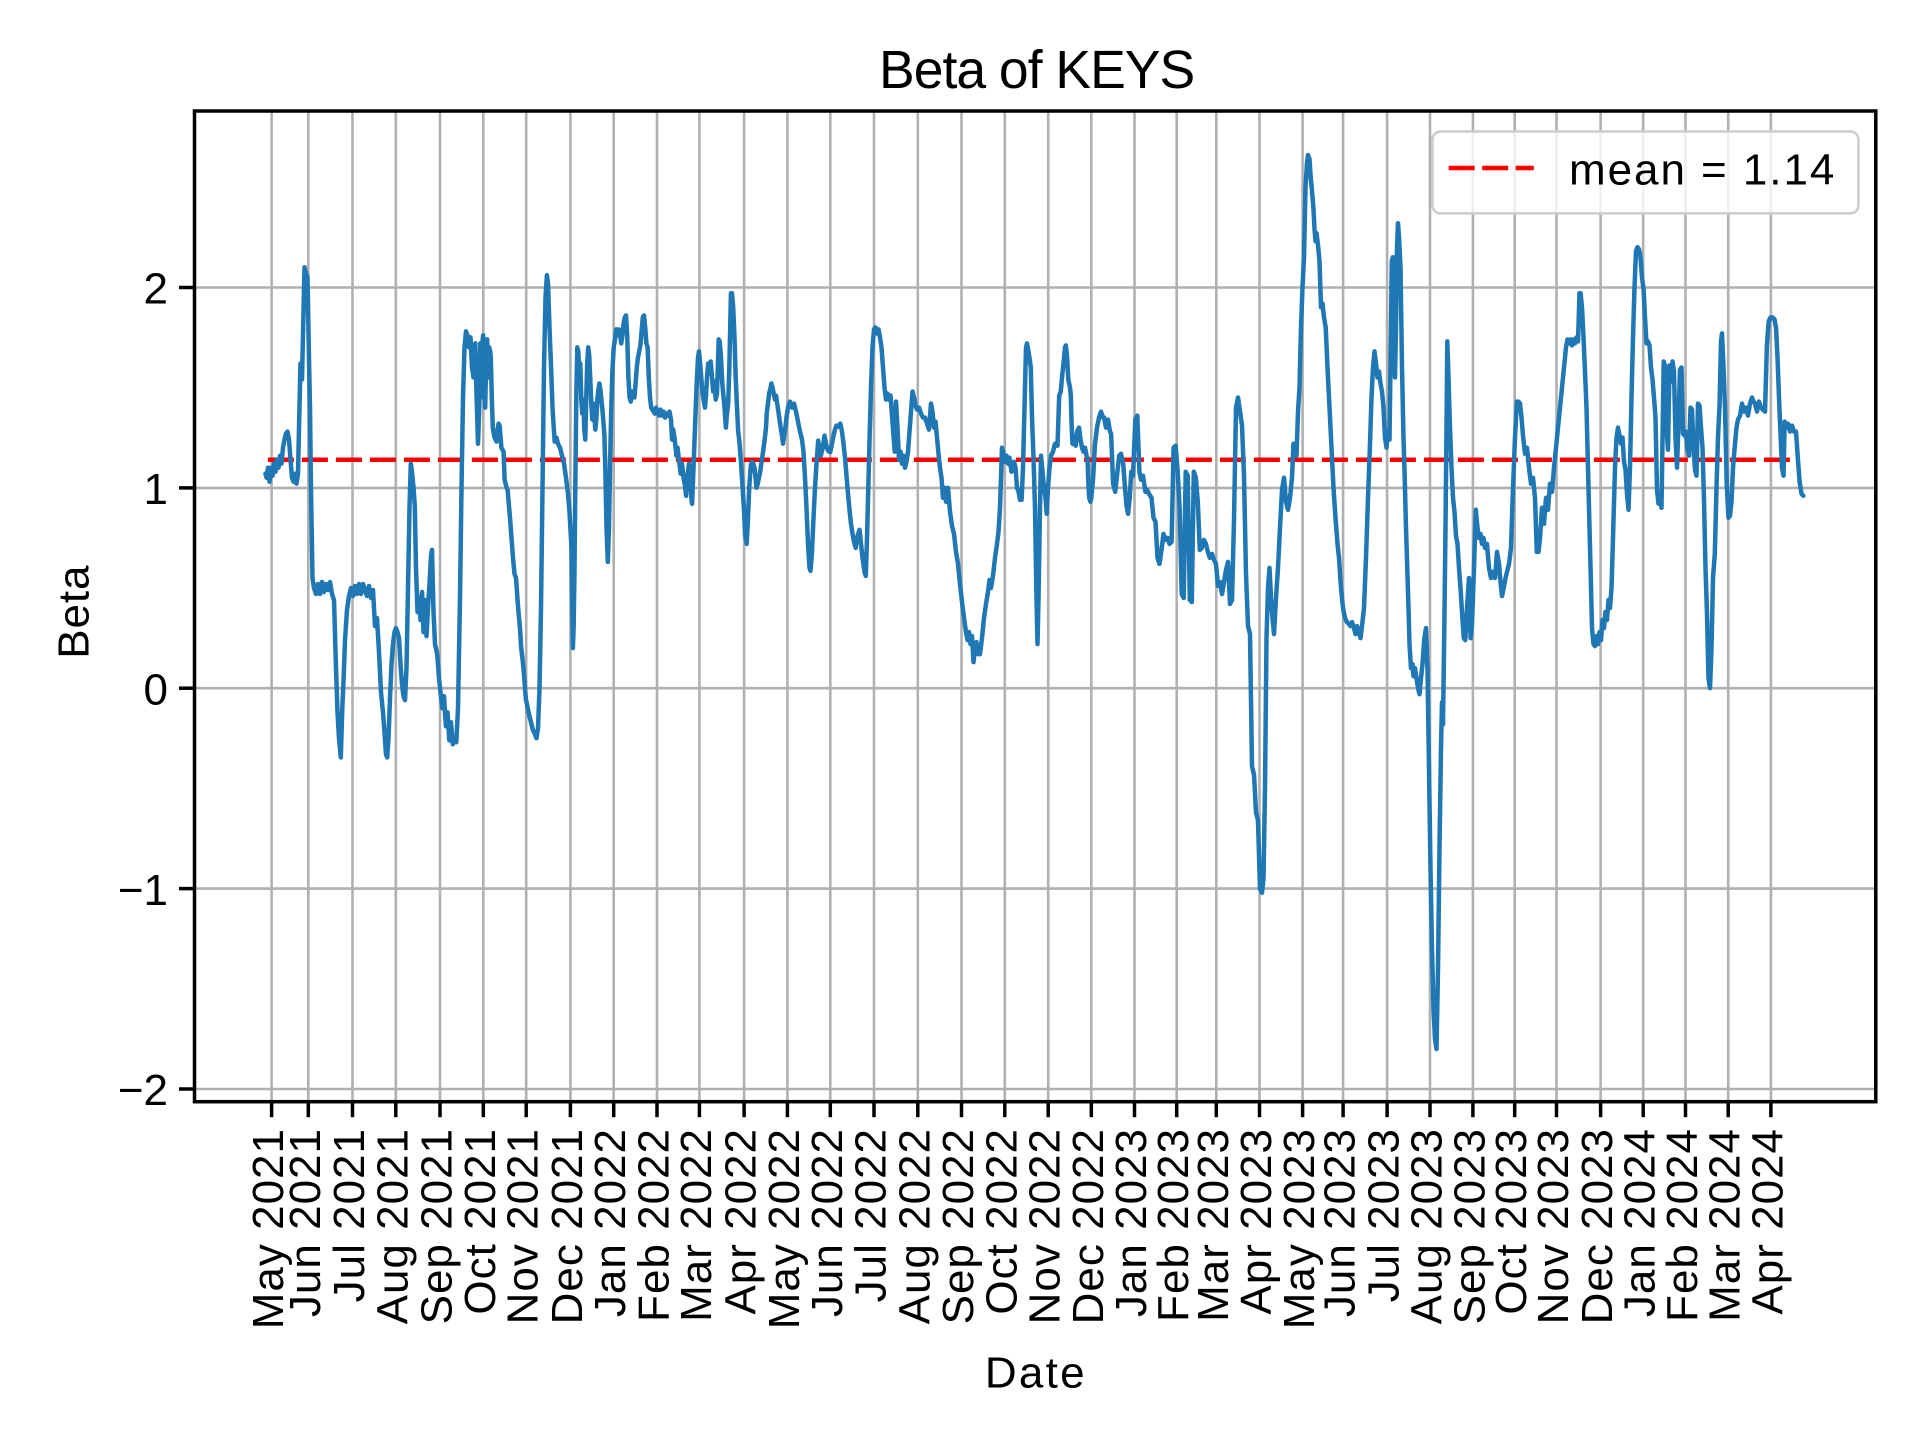 The image size is (1920, 1440). What do you see at coordinates (1767, 1221) in the screenshot?
I see `svg-text: Apr 2024` at bounding box center [1767, 1221].